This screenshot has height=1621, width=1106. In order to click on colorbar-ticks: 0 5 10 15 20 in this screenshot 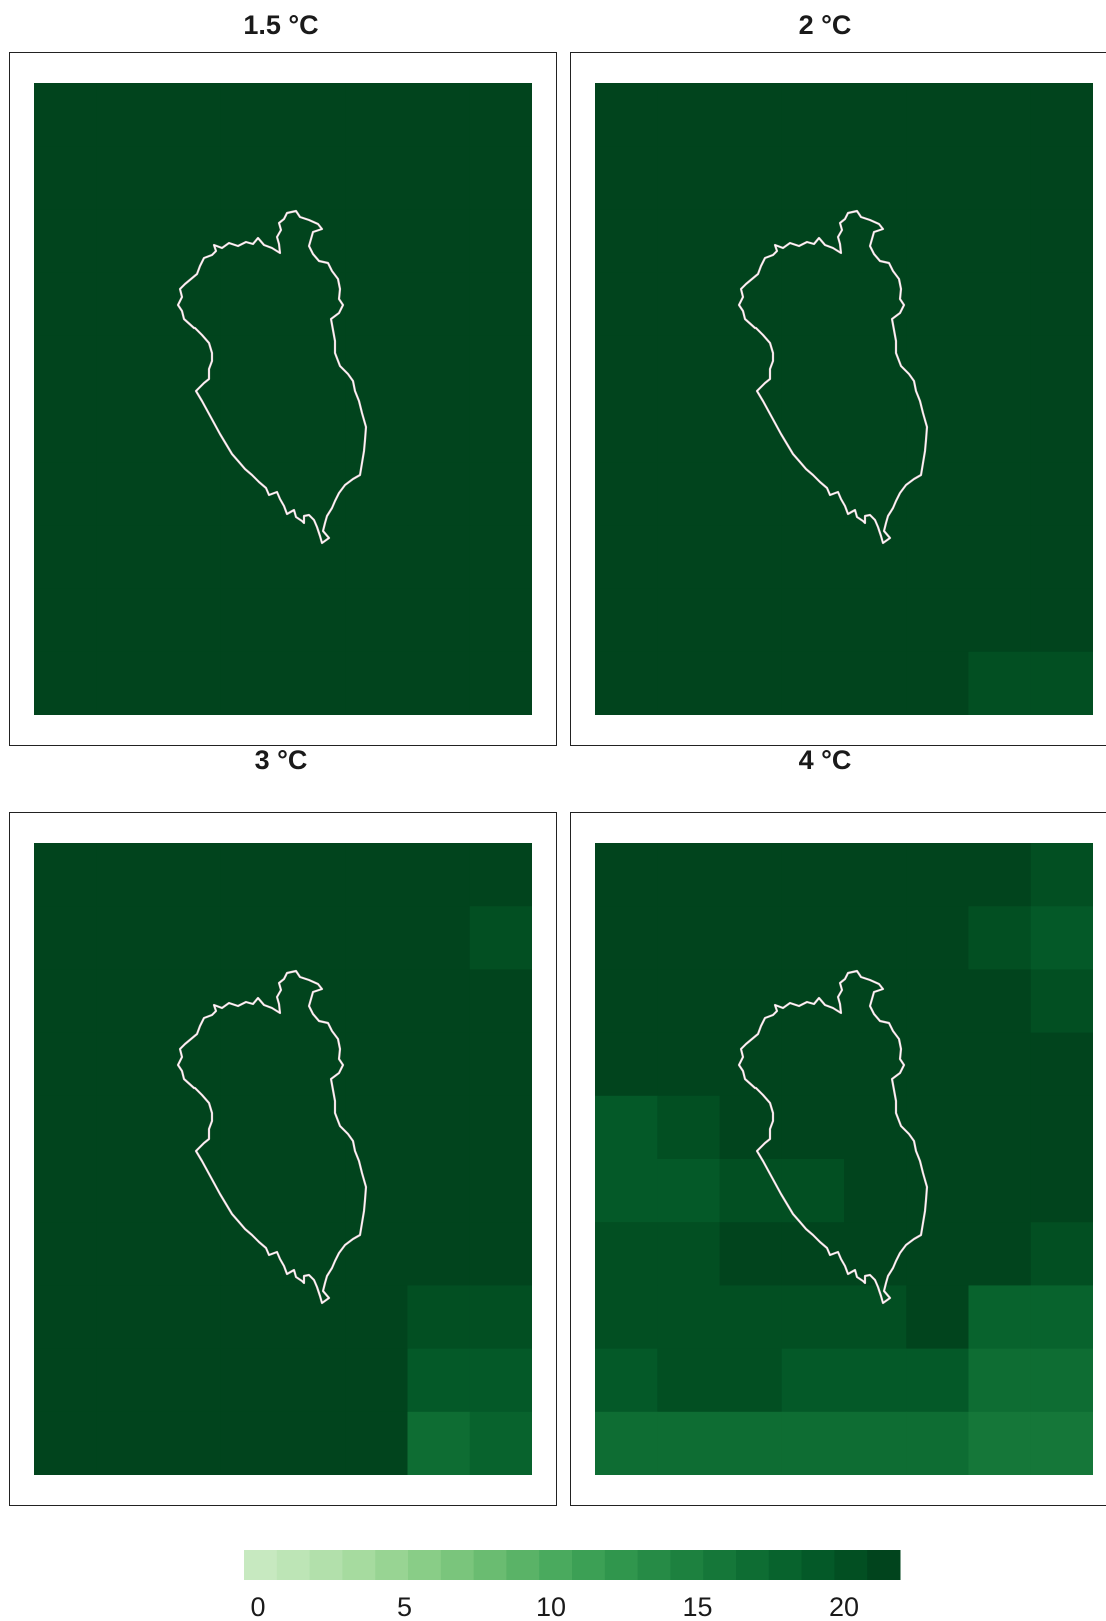, I will do `click(554, 1606)`.